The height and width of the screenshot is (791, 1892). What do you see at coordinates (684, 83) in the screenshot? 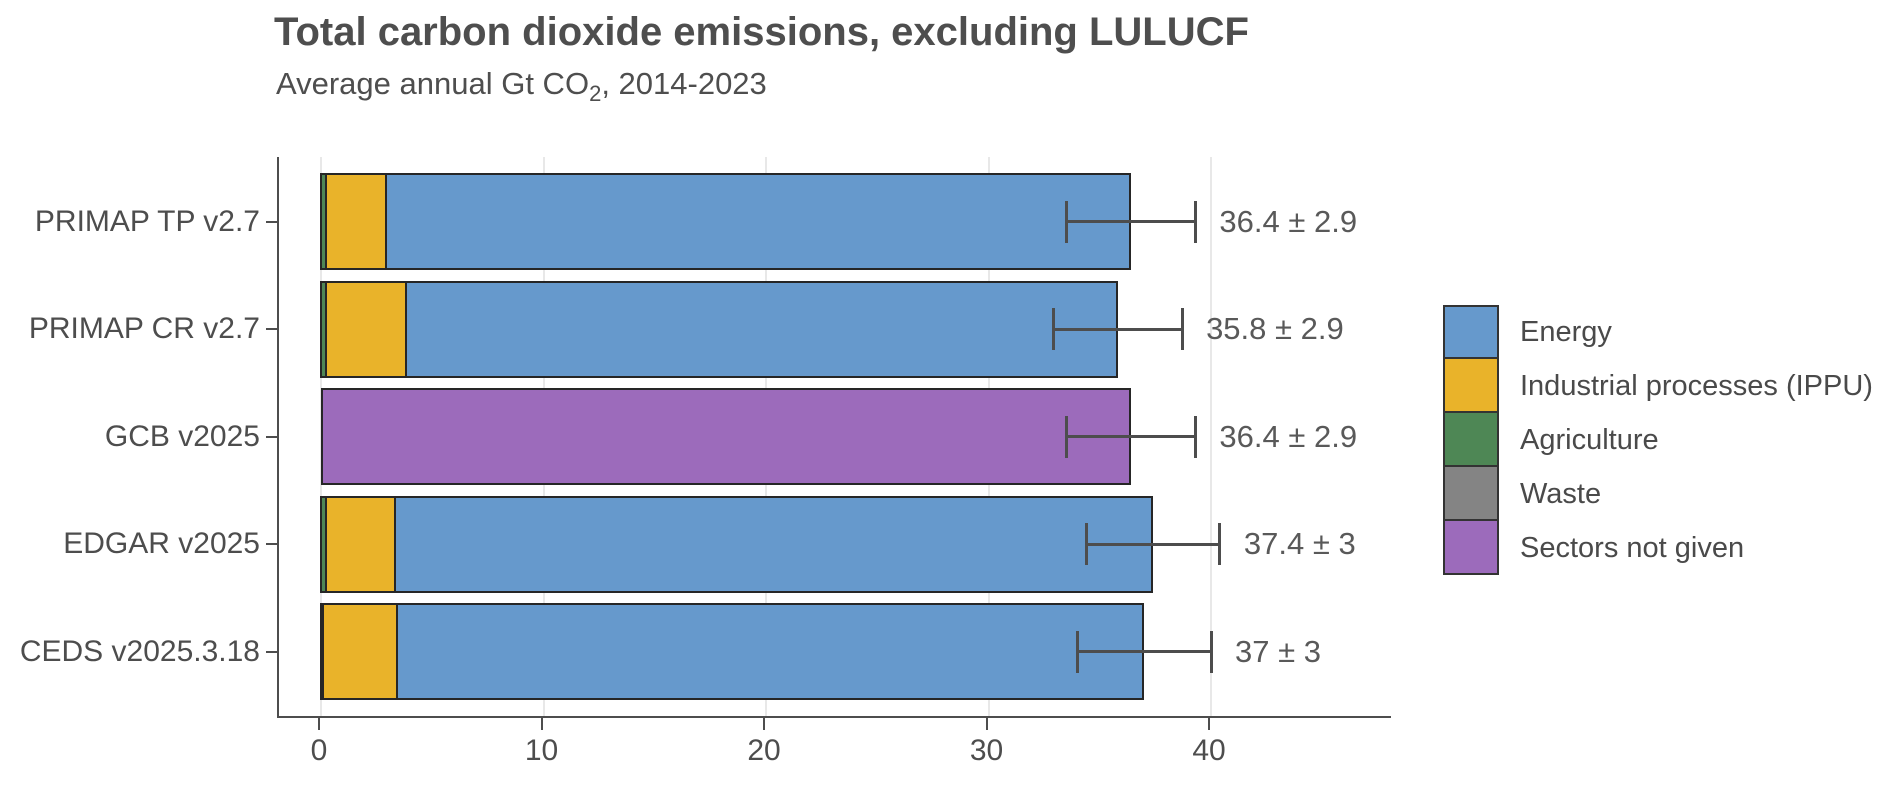
I see `subtitle-post: , 2014-2023` at bounding box center [684, 83].